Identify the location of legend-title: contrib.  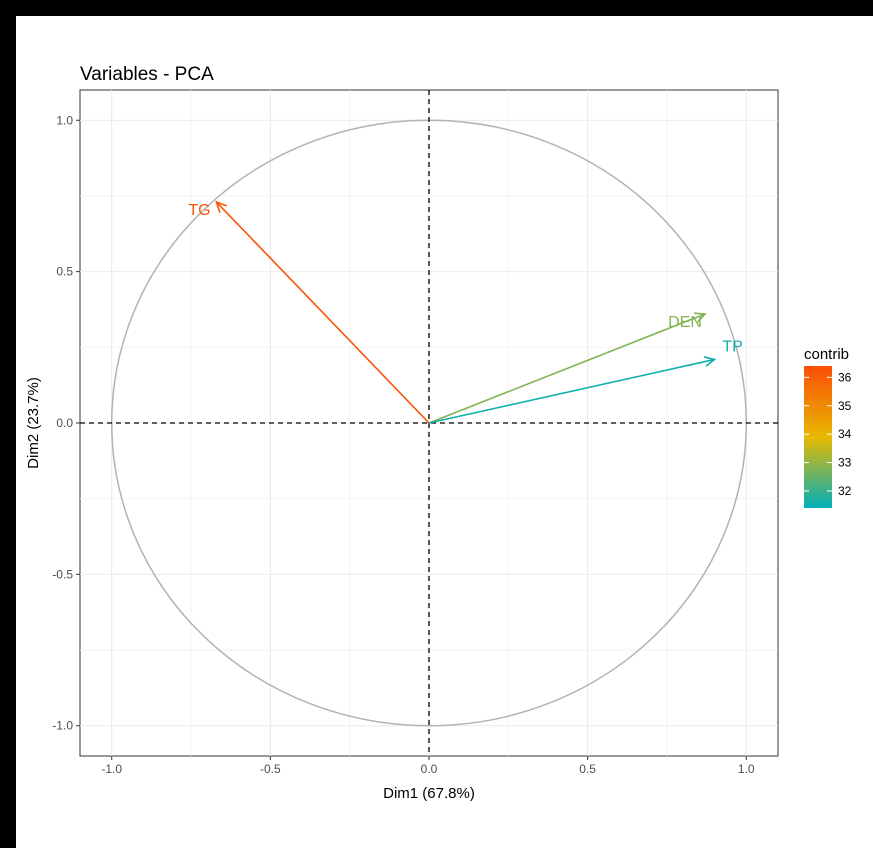
(826, 354).